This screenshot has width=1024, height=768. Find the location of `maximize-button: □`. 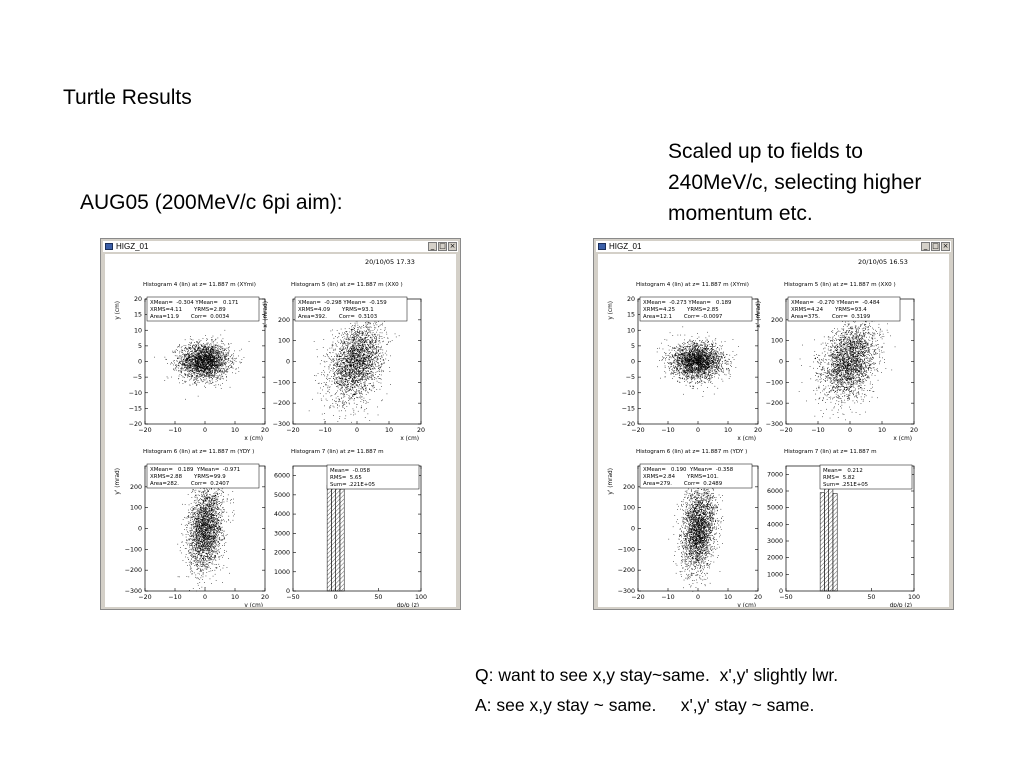

maximize-button: □ is located at coordinates (442, 246).